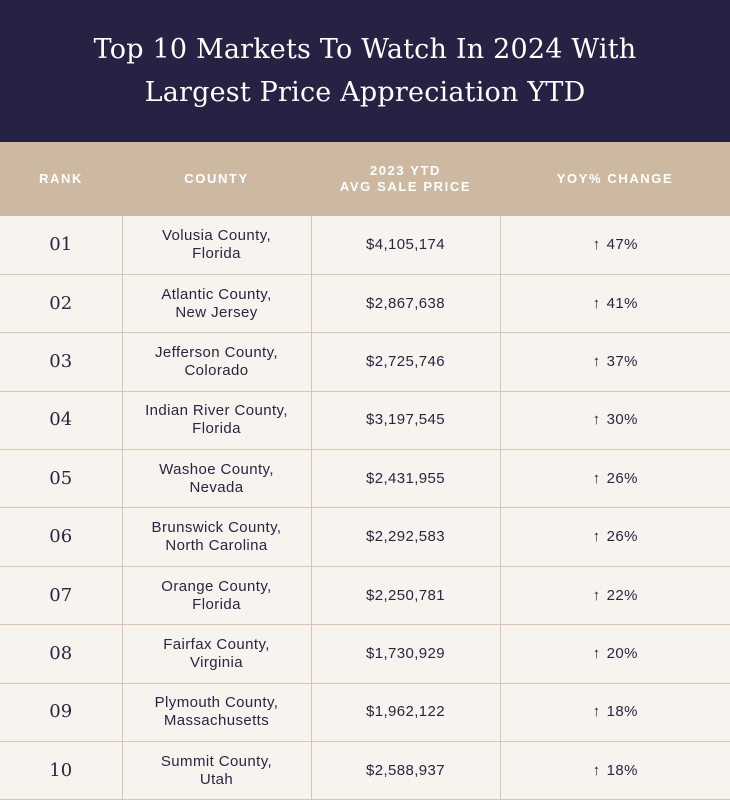 The height and width of the screenshot is (800, 730). What do you see at coordinates (216, 721) in the screenshot?
I see `county-state: Massachusetts` at bounding box center [216, 721].